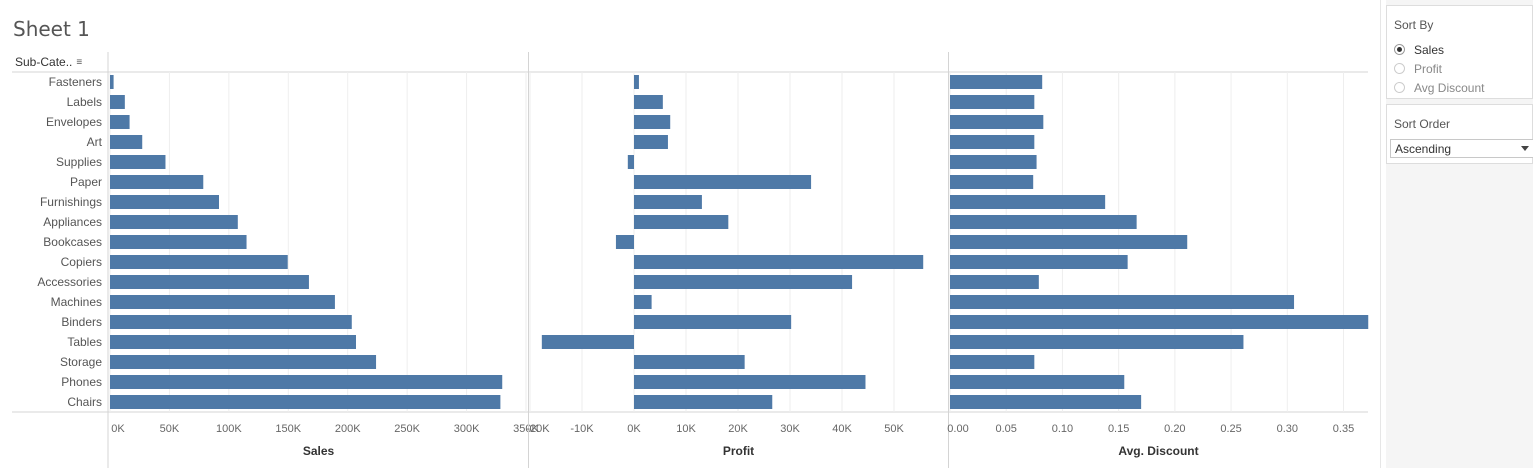  I want to click on sub-category-header: Sub-Cate.. ≡, so click(48, 62).